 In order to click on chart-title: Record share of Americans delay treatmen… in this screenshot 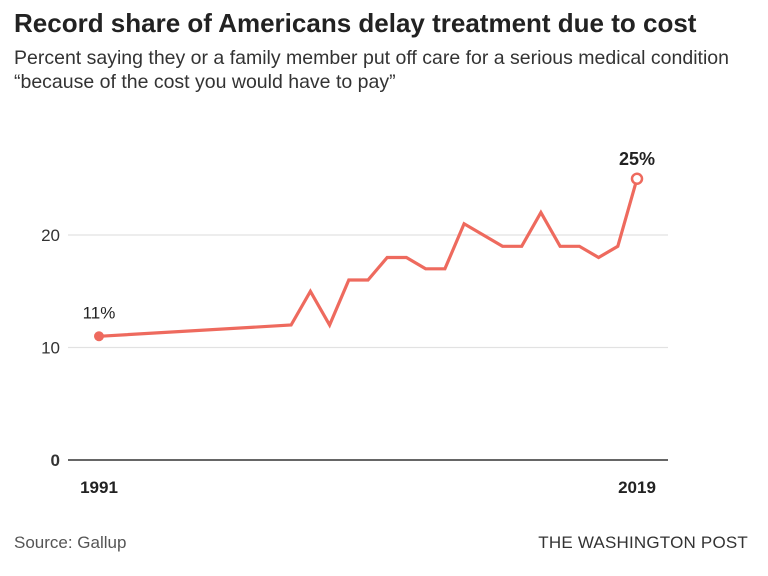, I will do `click(355, 23)`.